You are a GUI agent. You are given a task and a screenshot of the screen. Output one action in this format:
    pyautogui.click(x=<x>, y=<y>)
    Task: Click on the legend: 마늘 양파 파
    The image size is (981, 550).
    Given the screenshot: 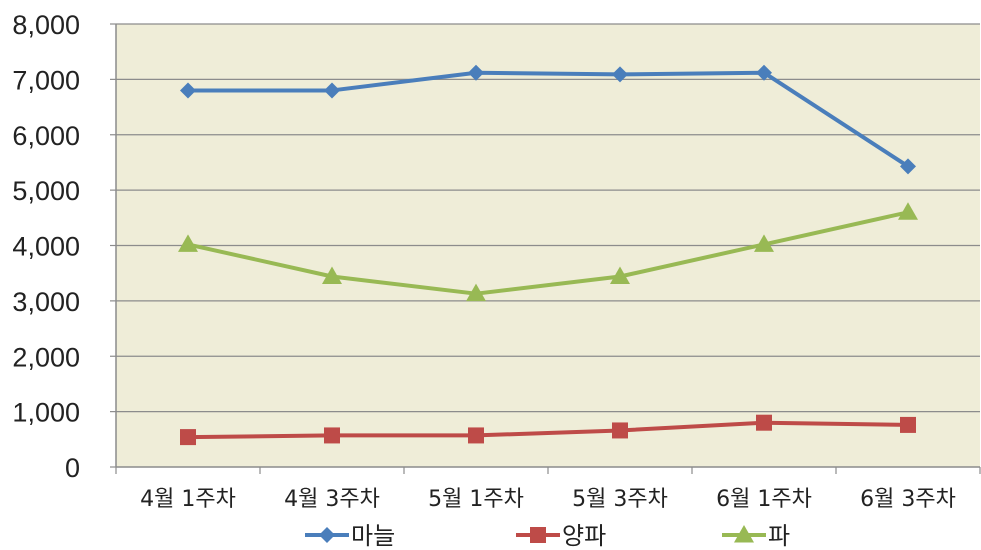 What is the action you would take?
    pyautogui.click(x=547, y=536)
    